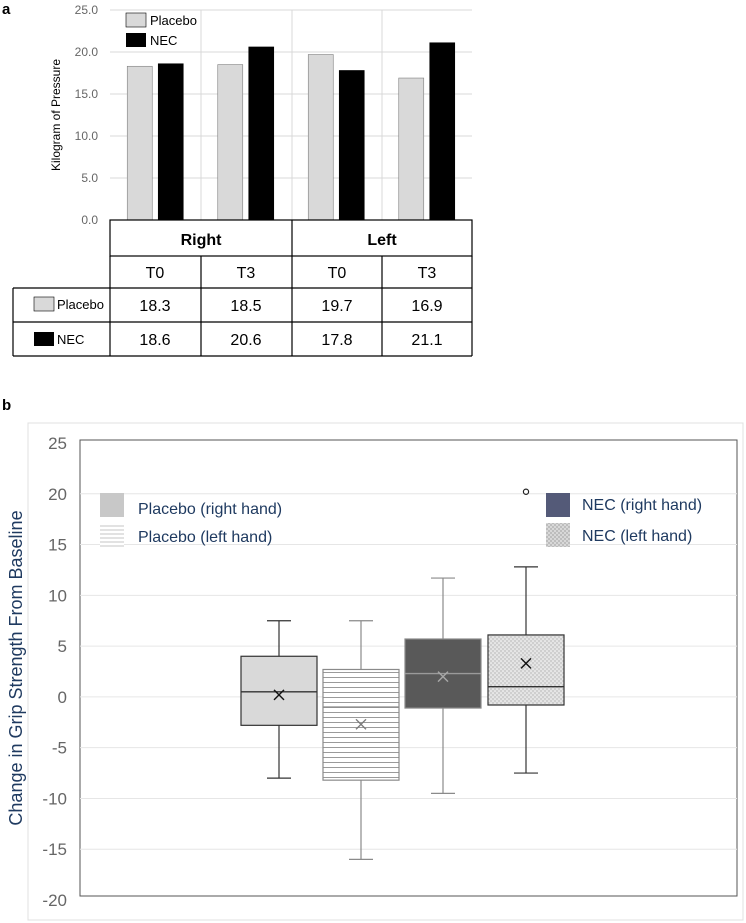 This screenshot has height=923, width=746. I want to click on legend-placebo-swatch, so click(136, 20).